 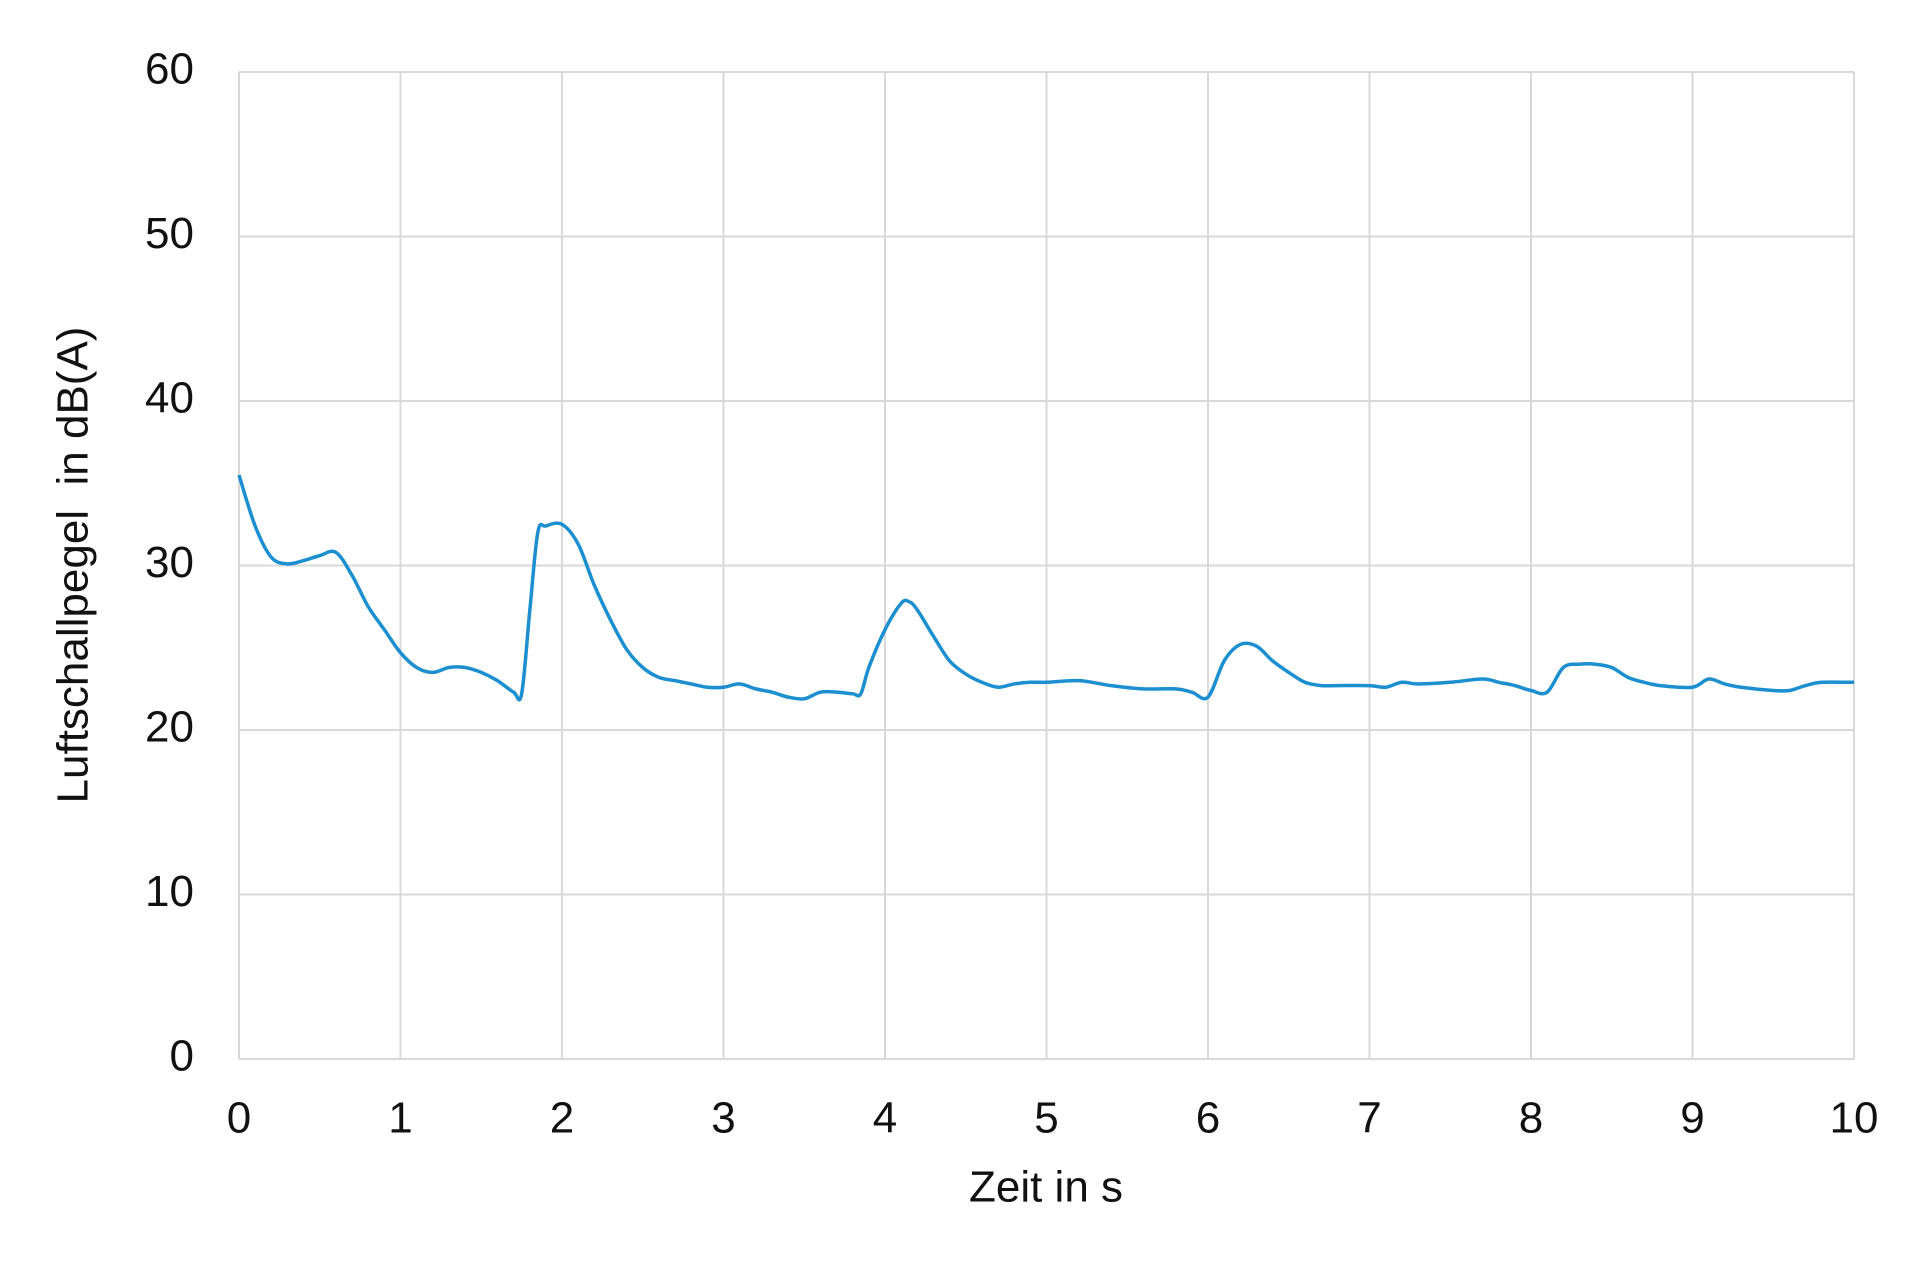 I want to click on x-tick-label: 5, so click(x=1046, y=1118).